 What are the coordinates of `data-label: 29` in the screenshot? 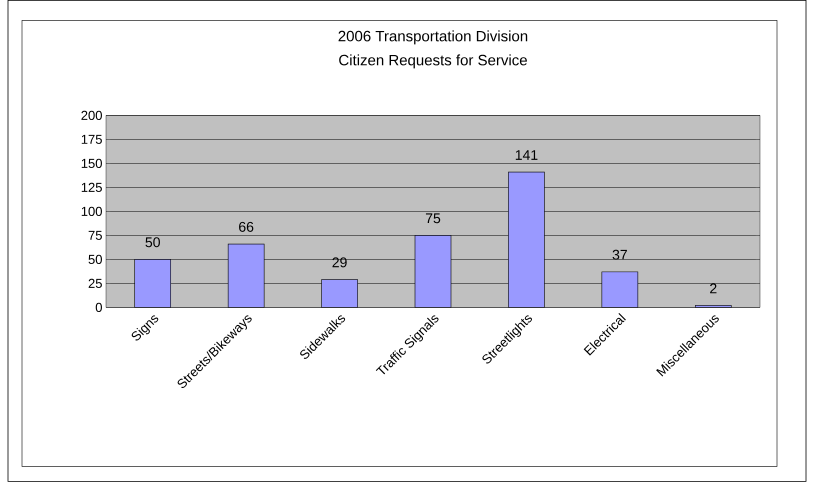 It's located at (339, 262).